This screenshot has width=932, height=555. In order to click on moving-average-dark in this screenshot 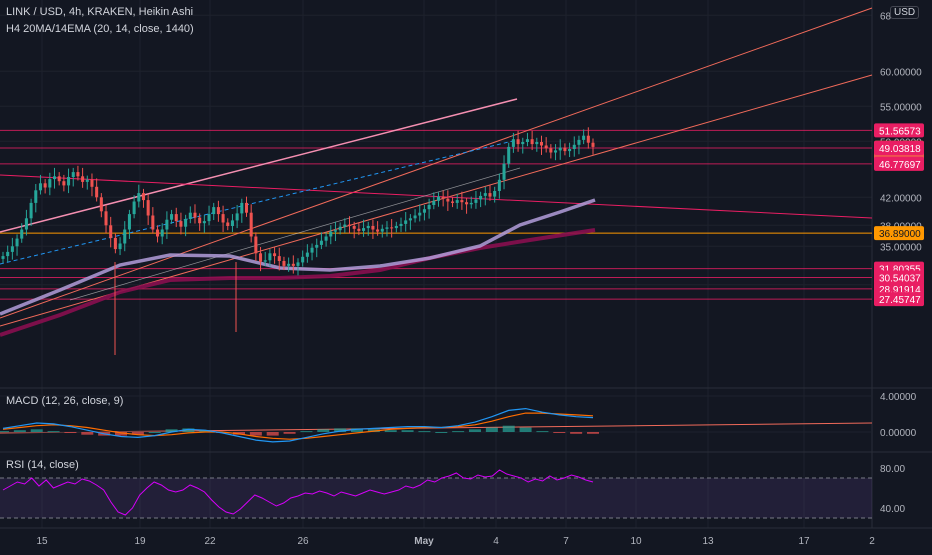, I will do `click(298, 282)`.